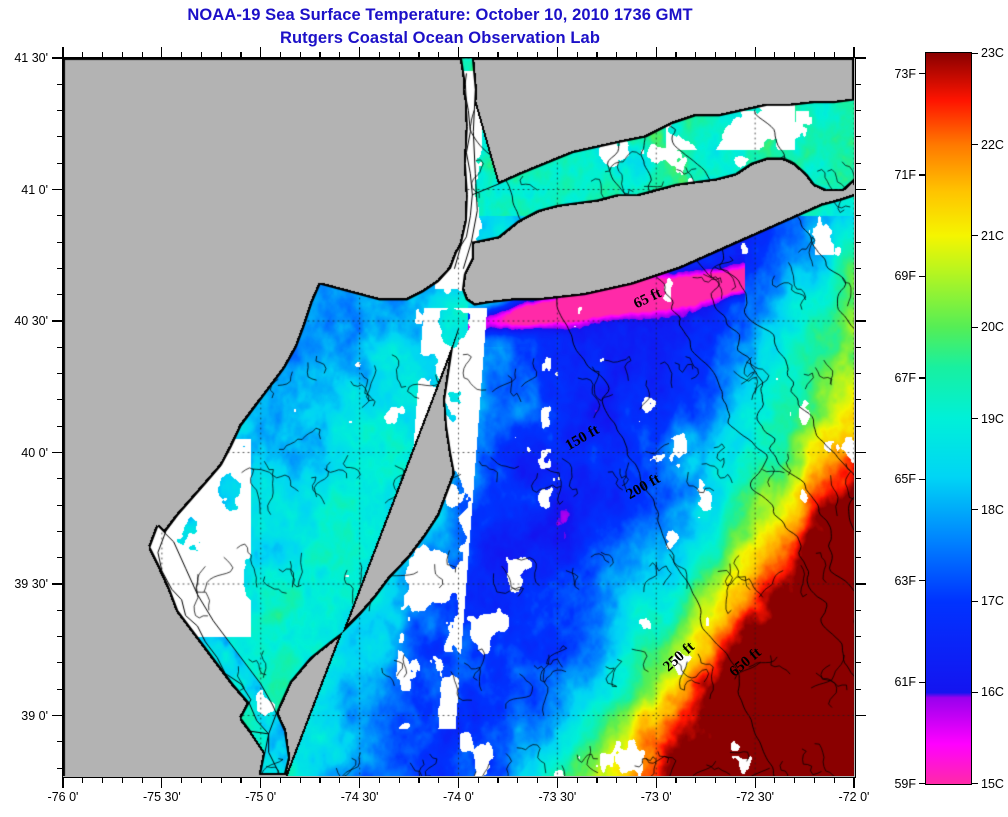 The image size is (1008, 817). Describe the element at coordinates (63, 797) in the screenshot. I see `longitude-tick-label: -76 0'` at that location.